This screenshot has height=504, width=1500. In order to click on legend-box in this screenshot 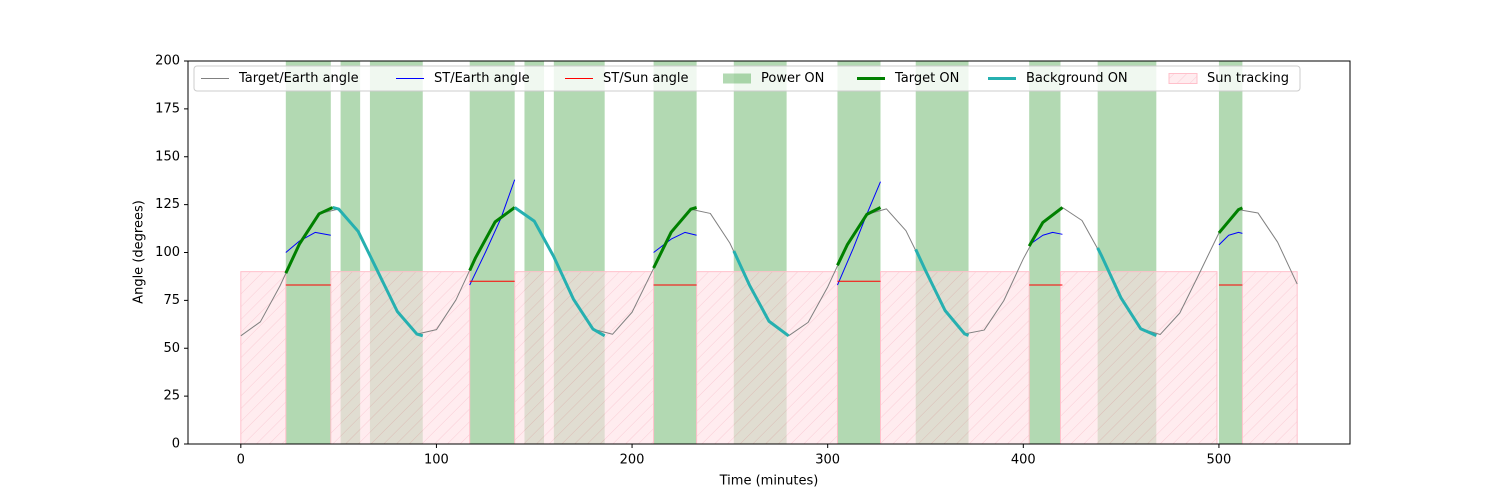, I will do `click(747, 78)`.